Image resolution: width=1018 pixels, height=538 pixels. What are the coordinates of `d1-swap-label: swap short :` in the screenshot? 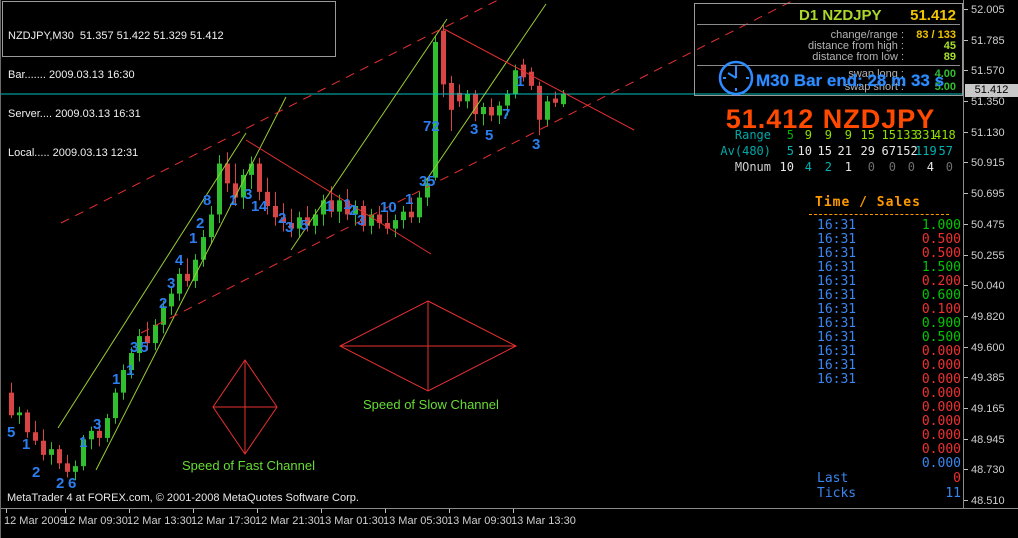 It's located at (874, 87).